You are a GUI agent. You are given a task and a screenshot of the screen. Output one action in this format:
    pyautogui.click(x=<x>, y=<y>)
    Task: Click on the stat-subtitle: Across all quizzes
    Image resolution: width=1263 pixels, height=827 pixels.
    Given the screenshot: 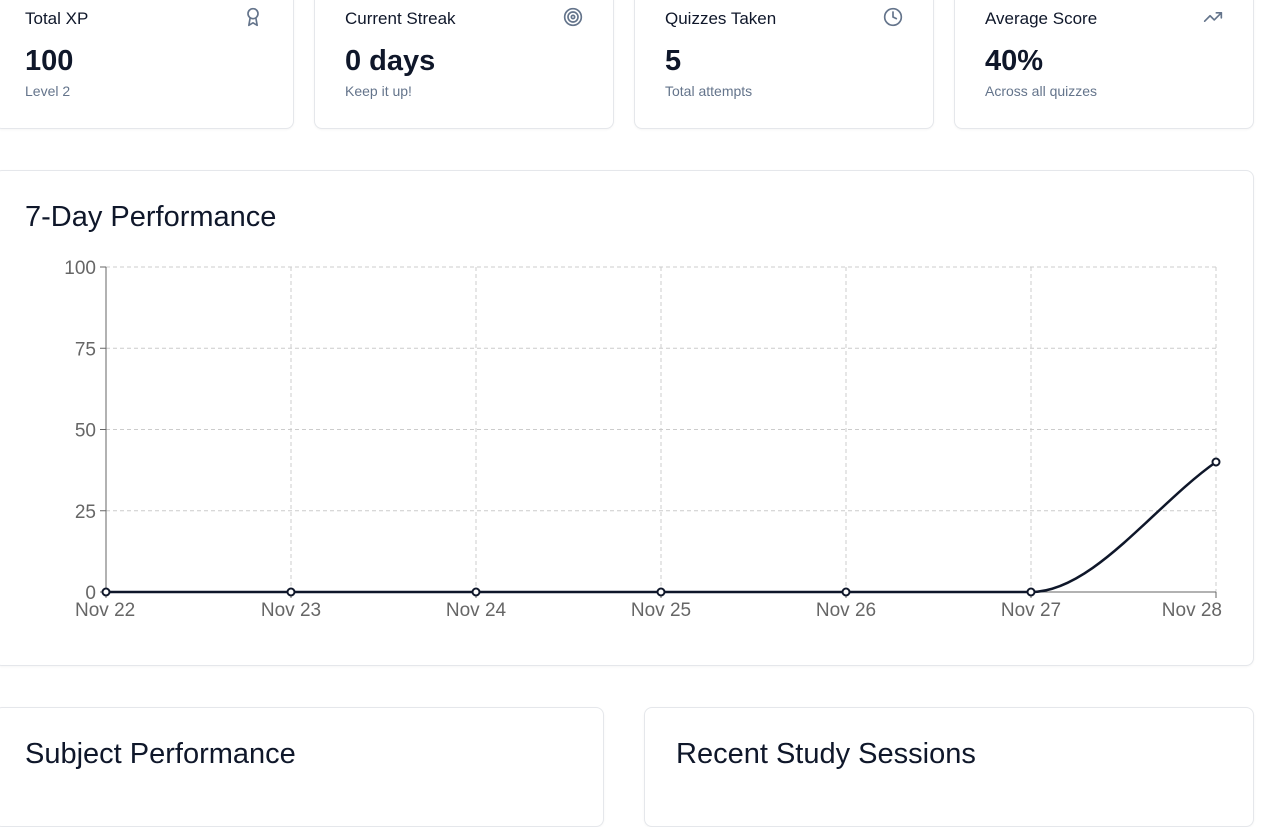 What is the action you would take?
    pyautogui.click(x=1041, y=91)
    